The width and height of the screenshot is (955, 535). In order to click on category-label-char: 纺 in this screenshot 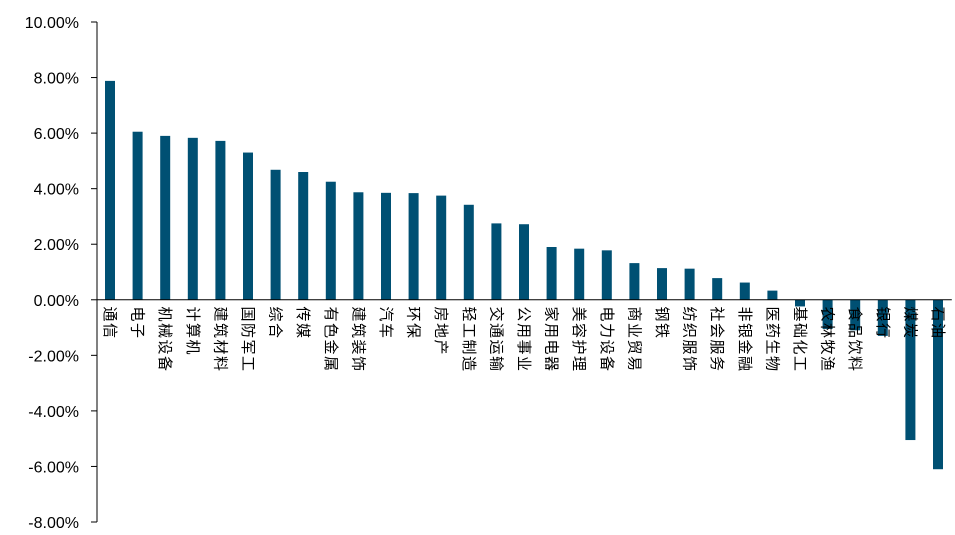, I will do `click(690, 314)`.